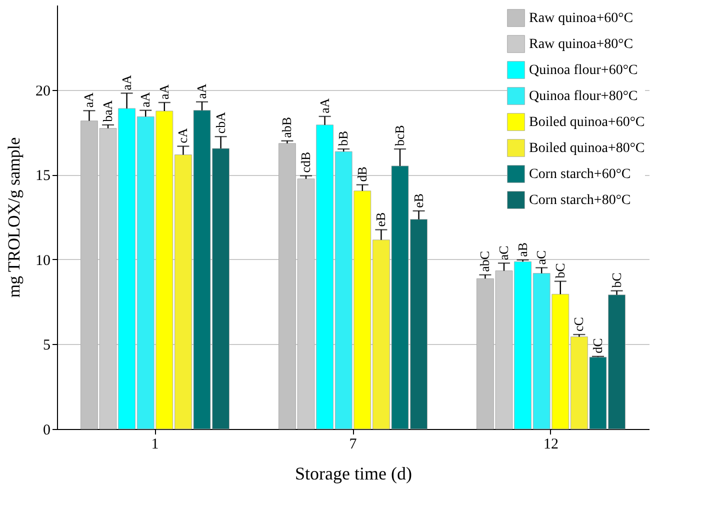 The width and height of the screenshot is (703, 531). What do you see at coordinates (484, 261) in the screenshot?
I see `data-label: abC` at bounding box center [484, 261].